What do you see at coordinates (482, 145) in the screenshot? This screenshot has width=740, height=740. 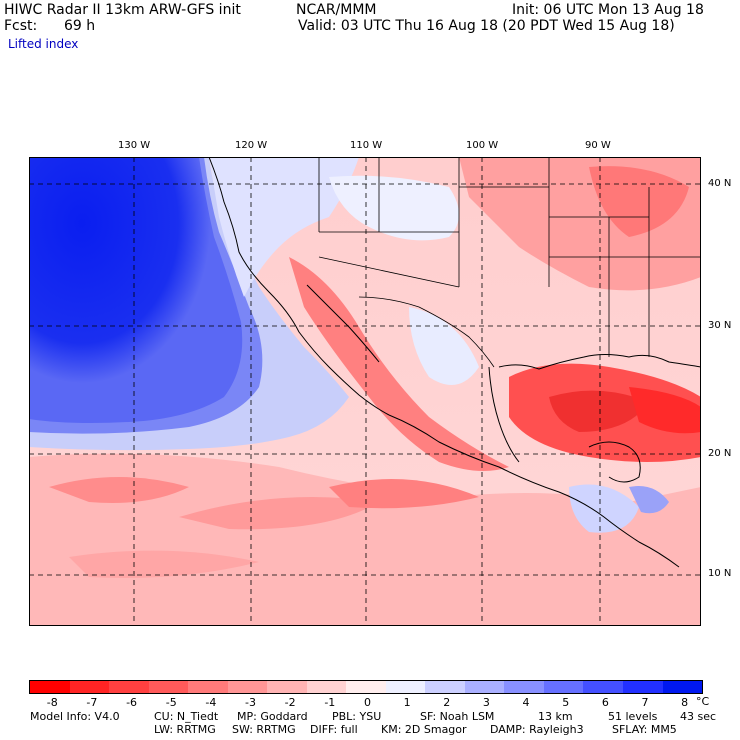 I see `lon-label: 100 W` at bounding box center [482, 145].